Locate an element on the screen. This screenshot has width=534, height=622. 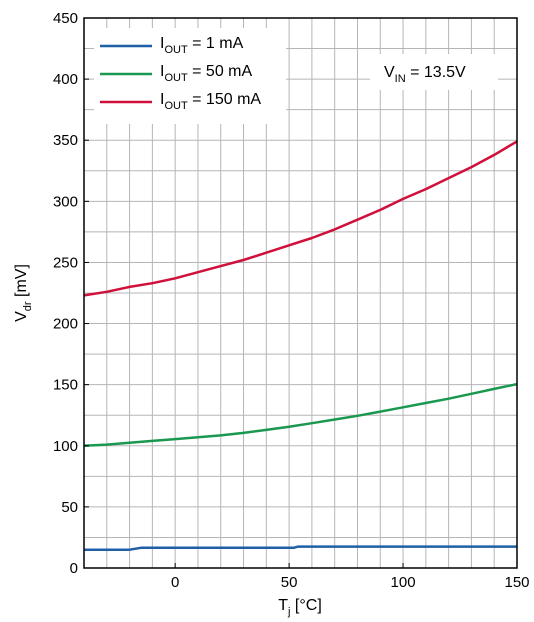
vin-annotation-rest: = 13.5V is located at coordinates (436, 72).